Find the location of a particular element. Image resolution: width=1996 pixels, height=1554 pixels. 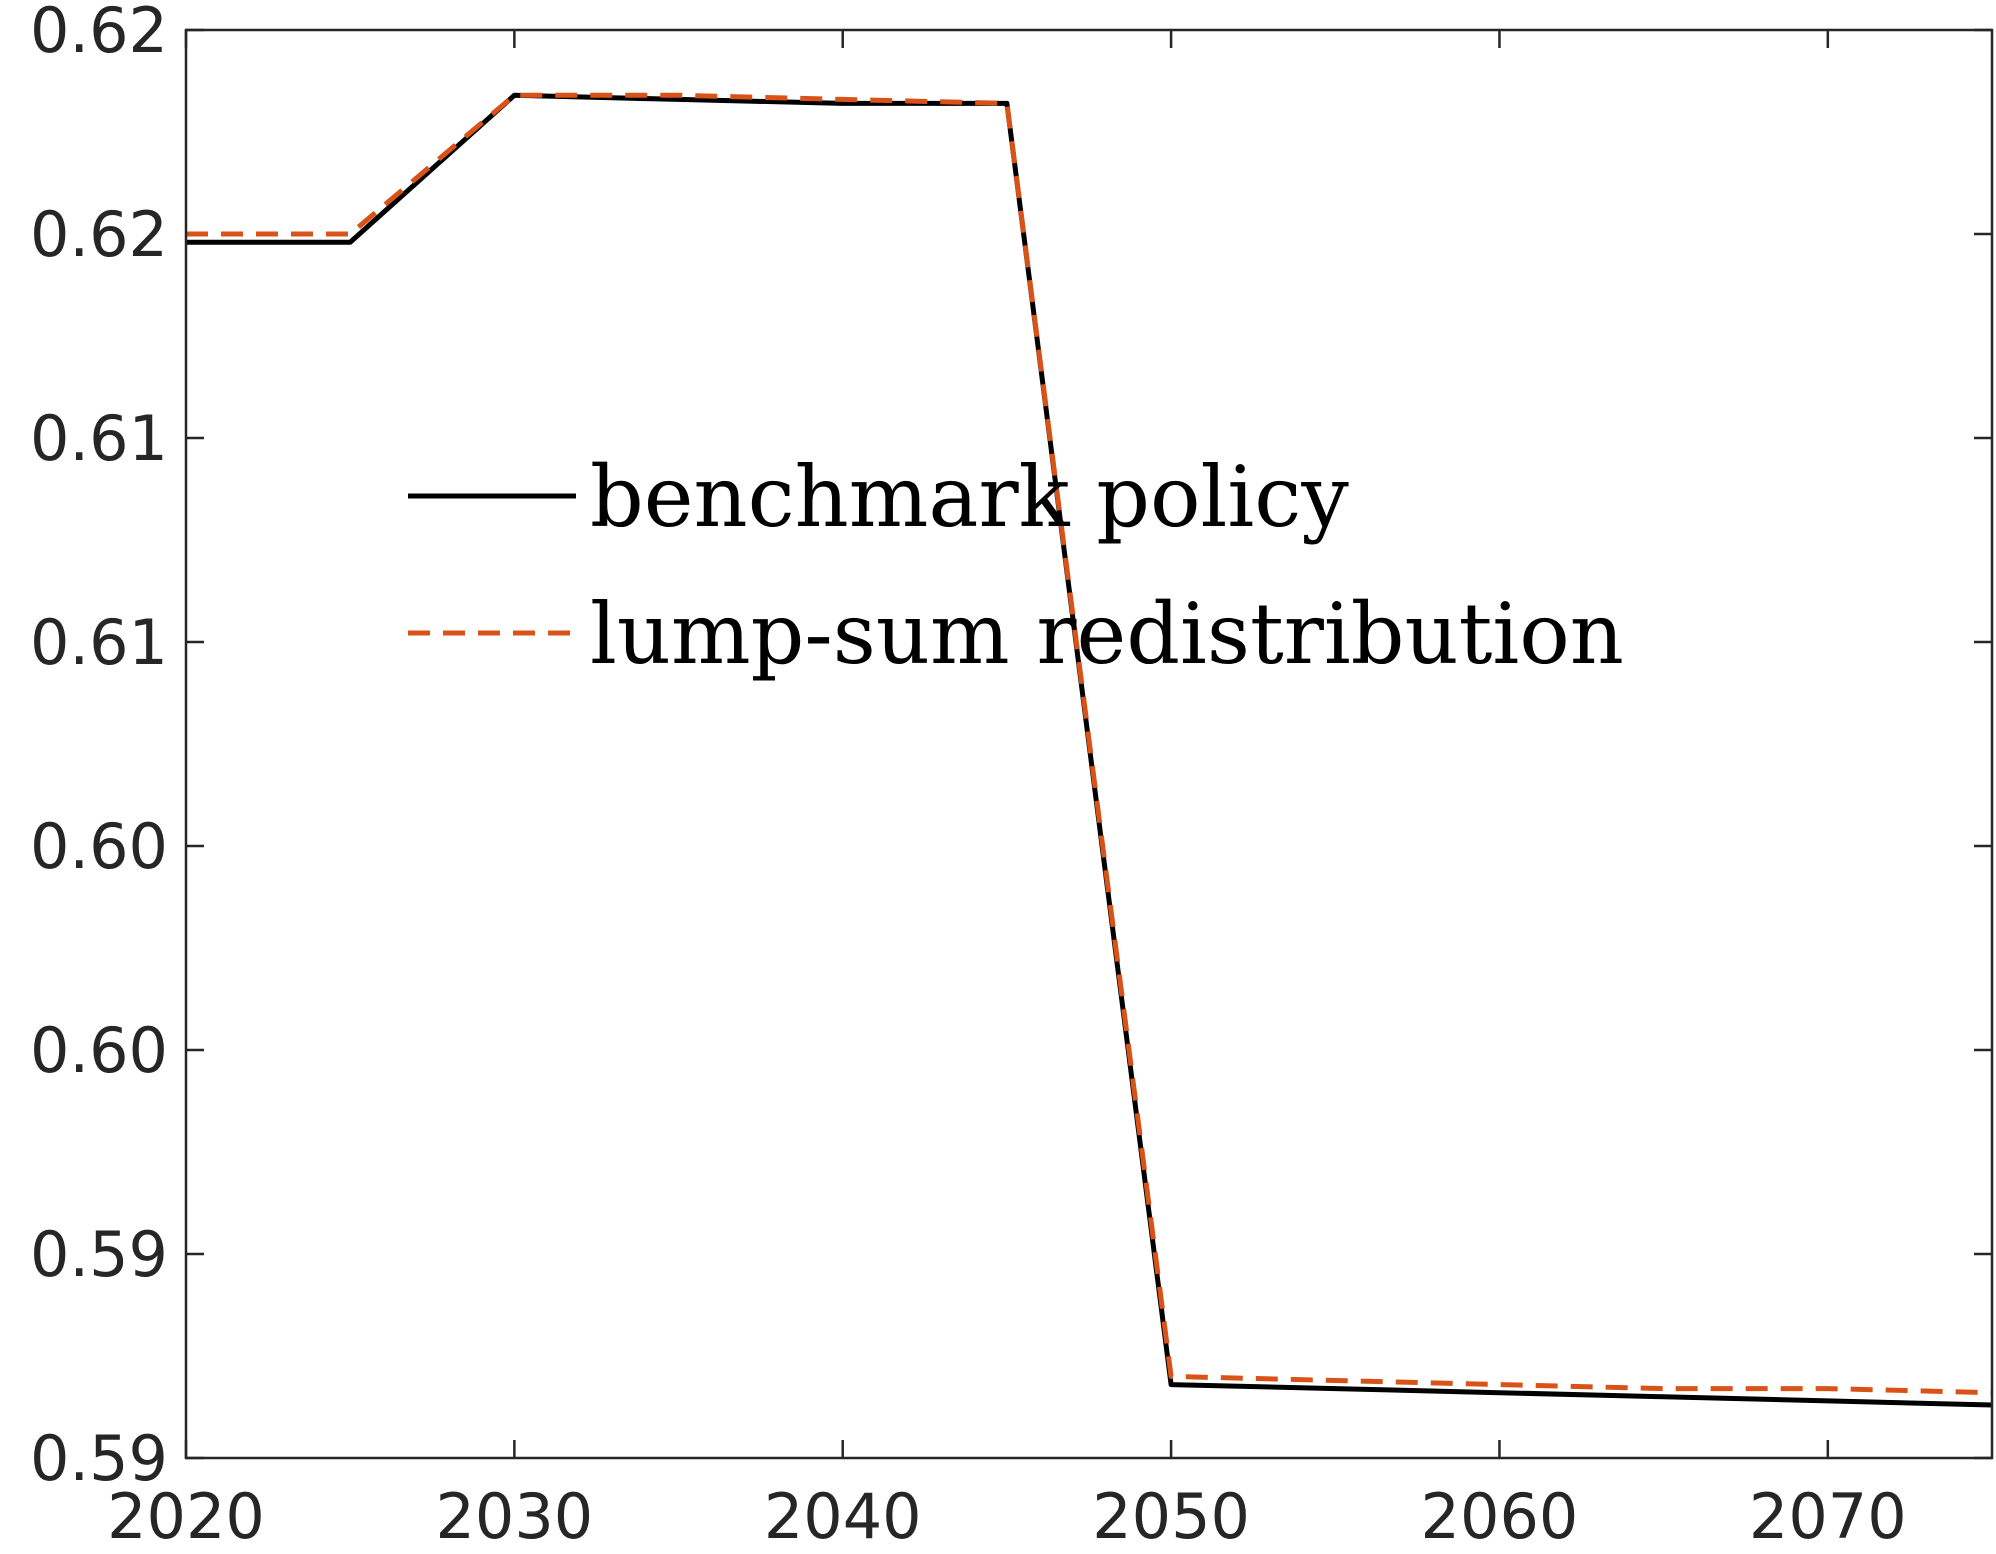

x-tick-label: 2060 is located at coordinates (1500, 1516).